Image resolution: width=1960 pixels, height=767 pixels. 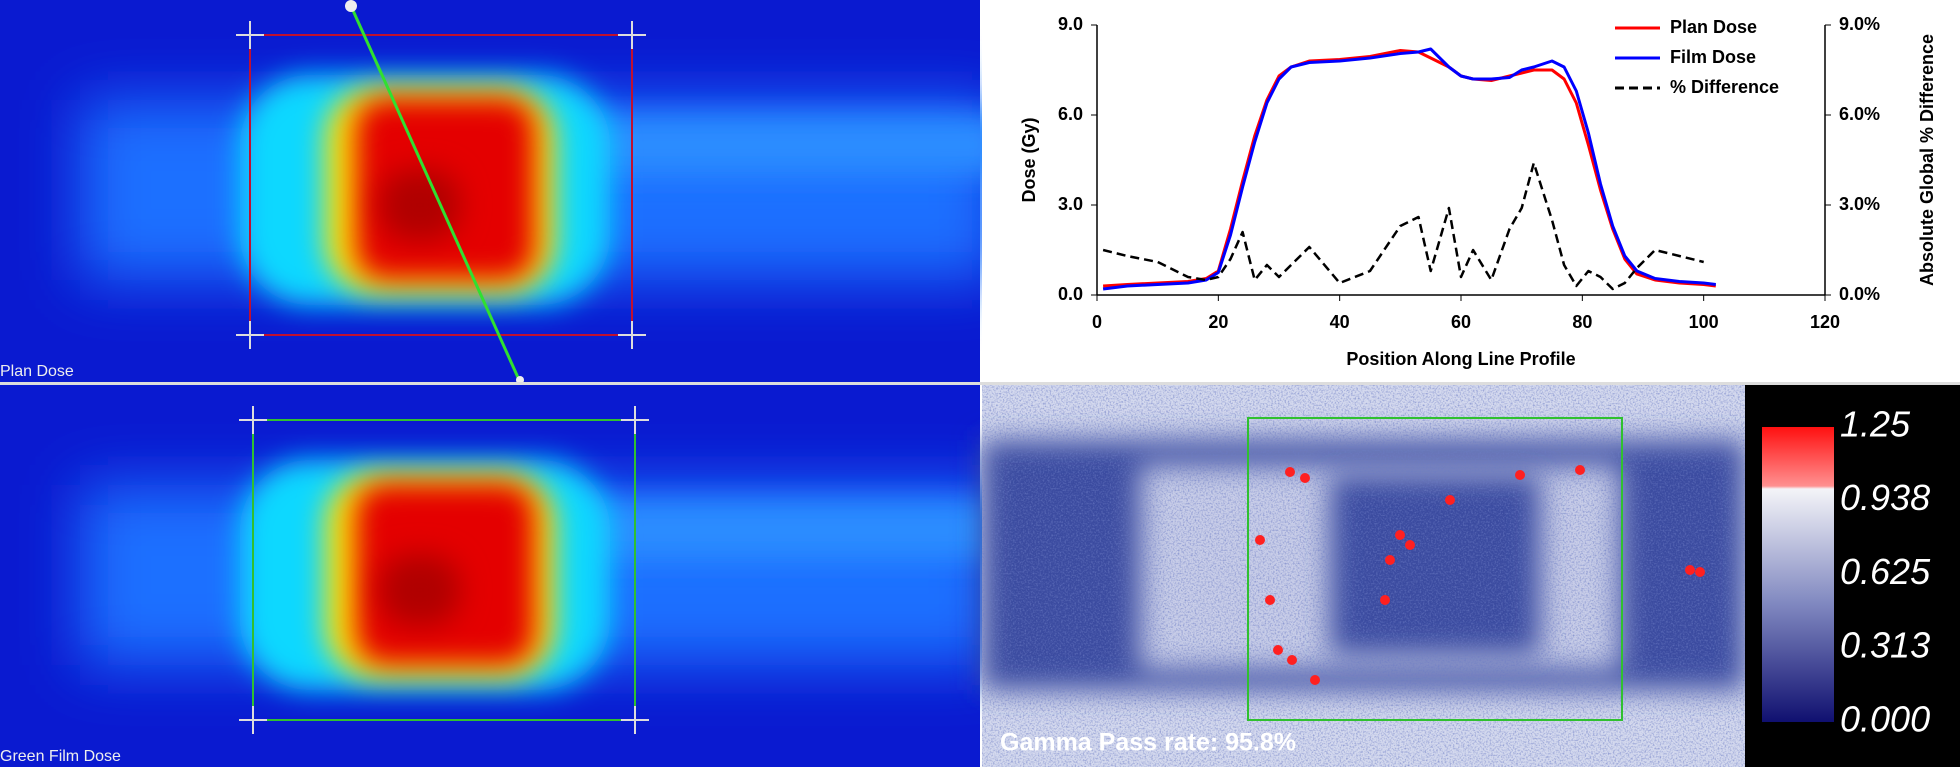 What do you see at coordinates (1029, 159) in the screenshot?
I see `y-axis-label: Dose (Gy)` at bounding box center [1029, 159].